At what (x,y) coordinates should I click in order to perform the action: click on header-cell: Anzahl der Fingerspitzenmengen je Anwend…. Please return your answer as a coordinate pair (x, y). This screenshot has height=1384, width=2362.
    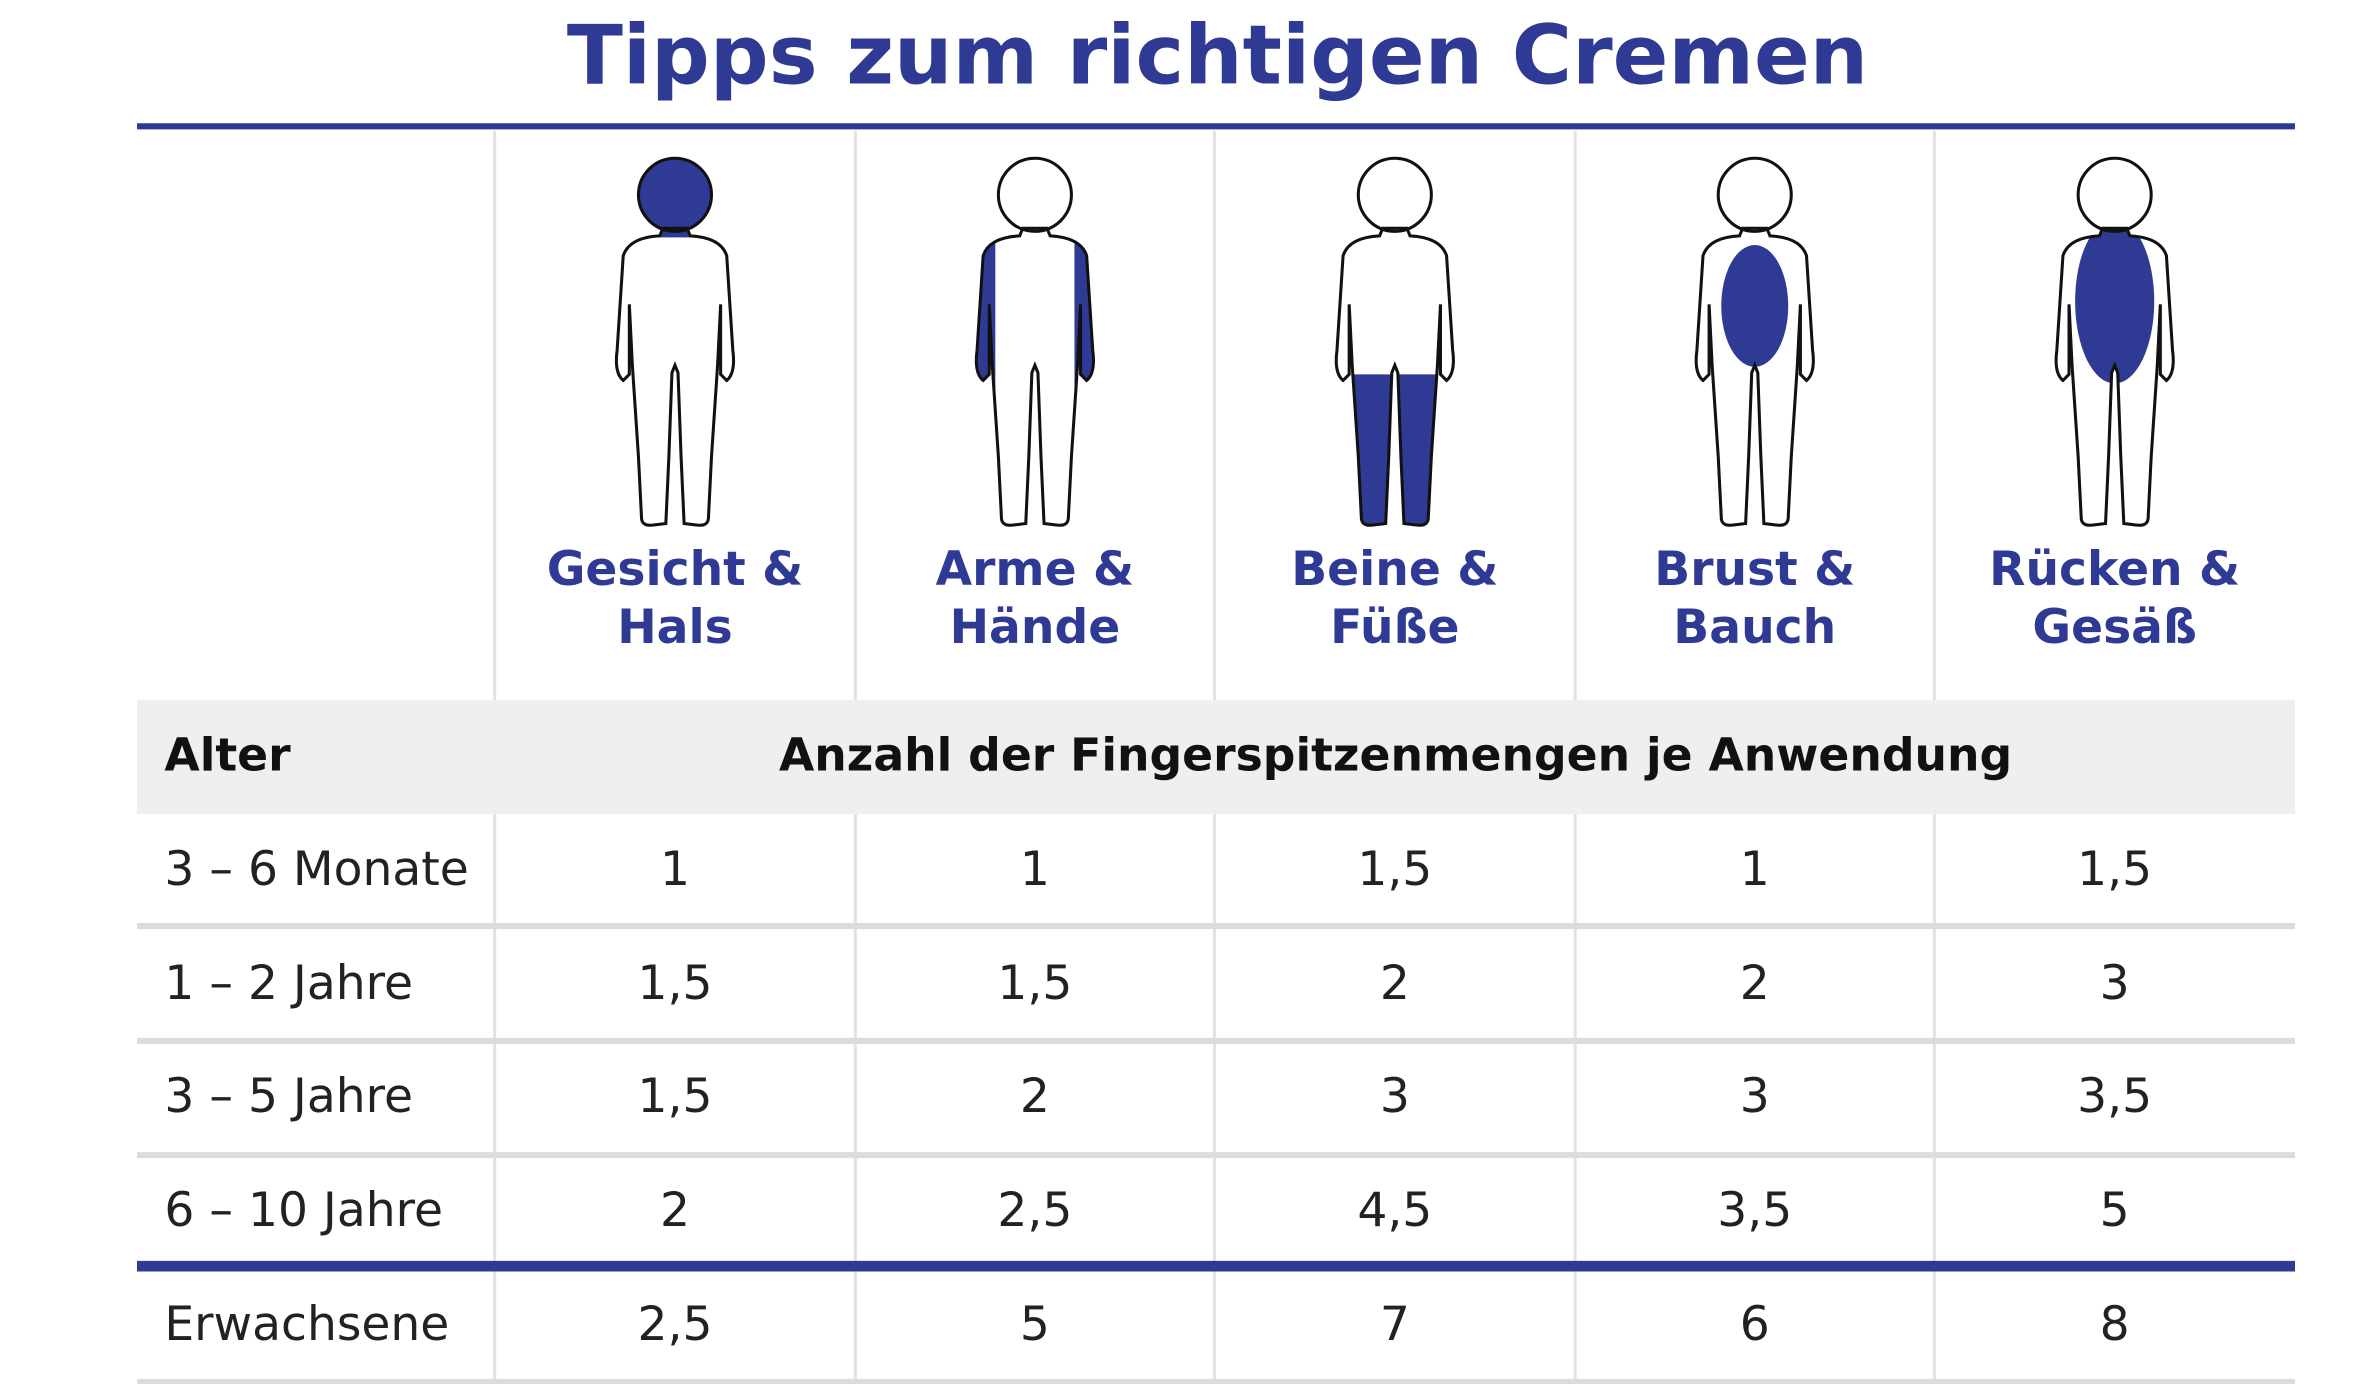
    Looking at the image, I should click on (1395, 754).